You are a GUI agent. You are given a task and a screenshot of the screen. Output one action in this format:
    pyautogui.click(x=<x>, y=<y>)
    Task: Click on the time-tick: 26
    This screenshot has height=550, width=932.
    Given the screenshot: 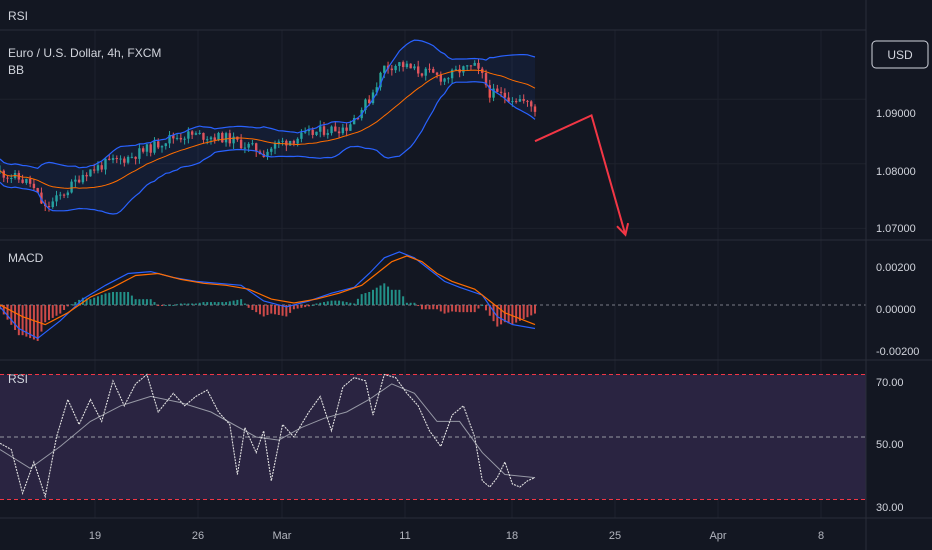 What is the action you would take?
    pyautogui.click(x=198, y=536)
    